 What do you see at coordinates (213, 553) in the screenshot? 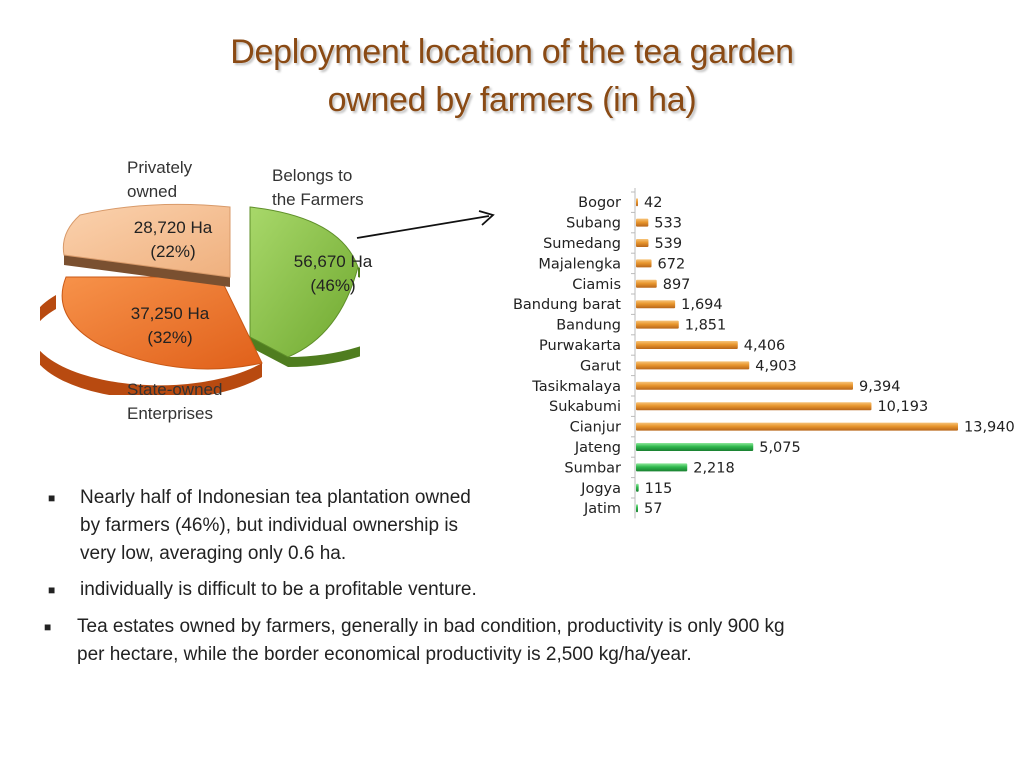
I see `bullet-1-line3: very low, averaging only 0.6 ha.` at bounding box center [213, 553].